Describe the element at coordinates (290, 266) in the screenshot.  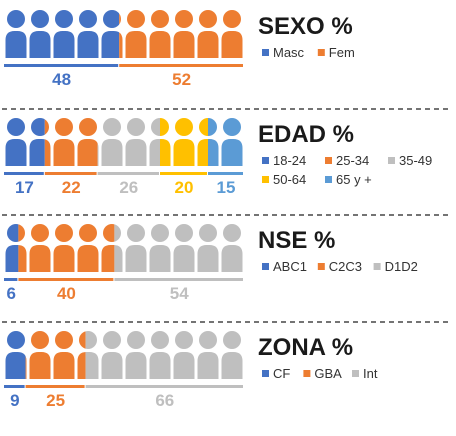
I see `legend-label: ABC1` at that location.